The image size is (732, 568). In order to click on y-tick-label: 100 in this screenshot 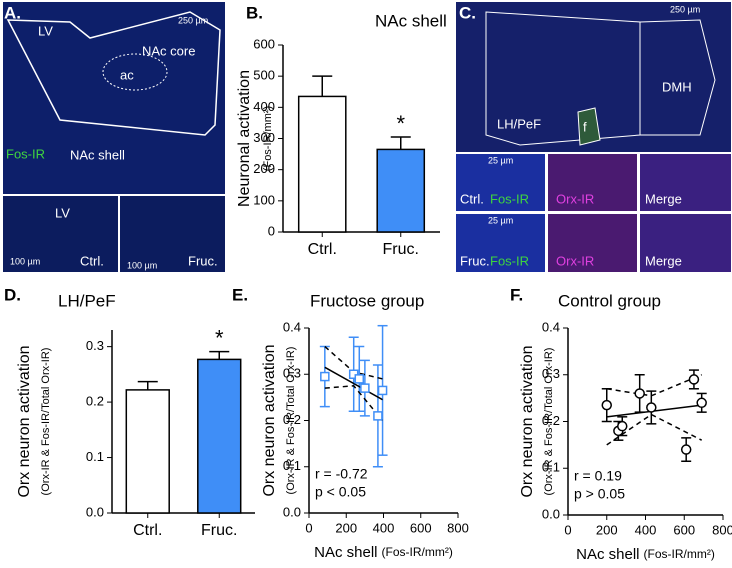, I will do `click(264, 199)`.